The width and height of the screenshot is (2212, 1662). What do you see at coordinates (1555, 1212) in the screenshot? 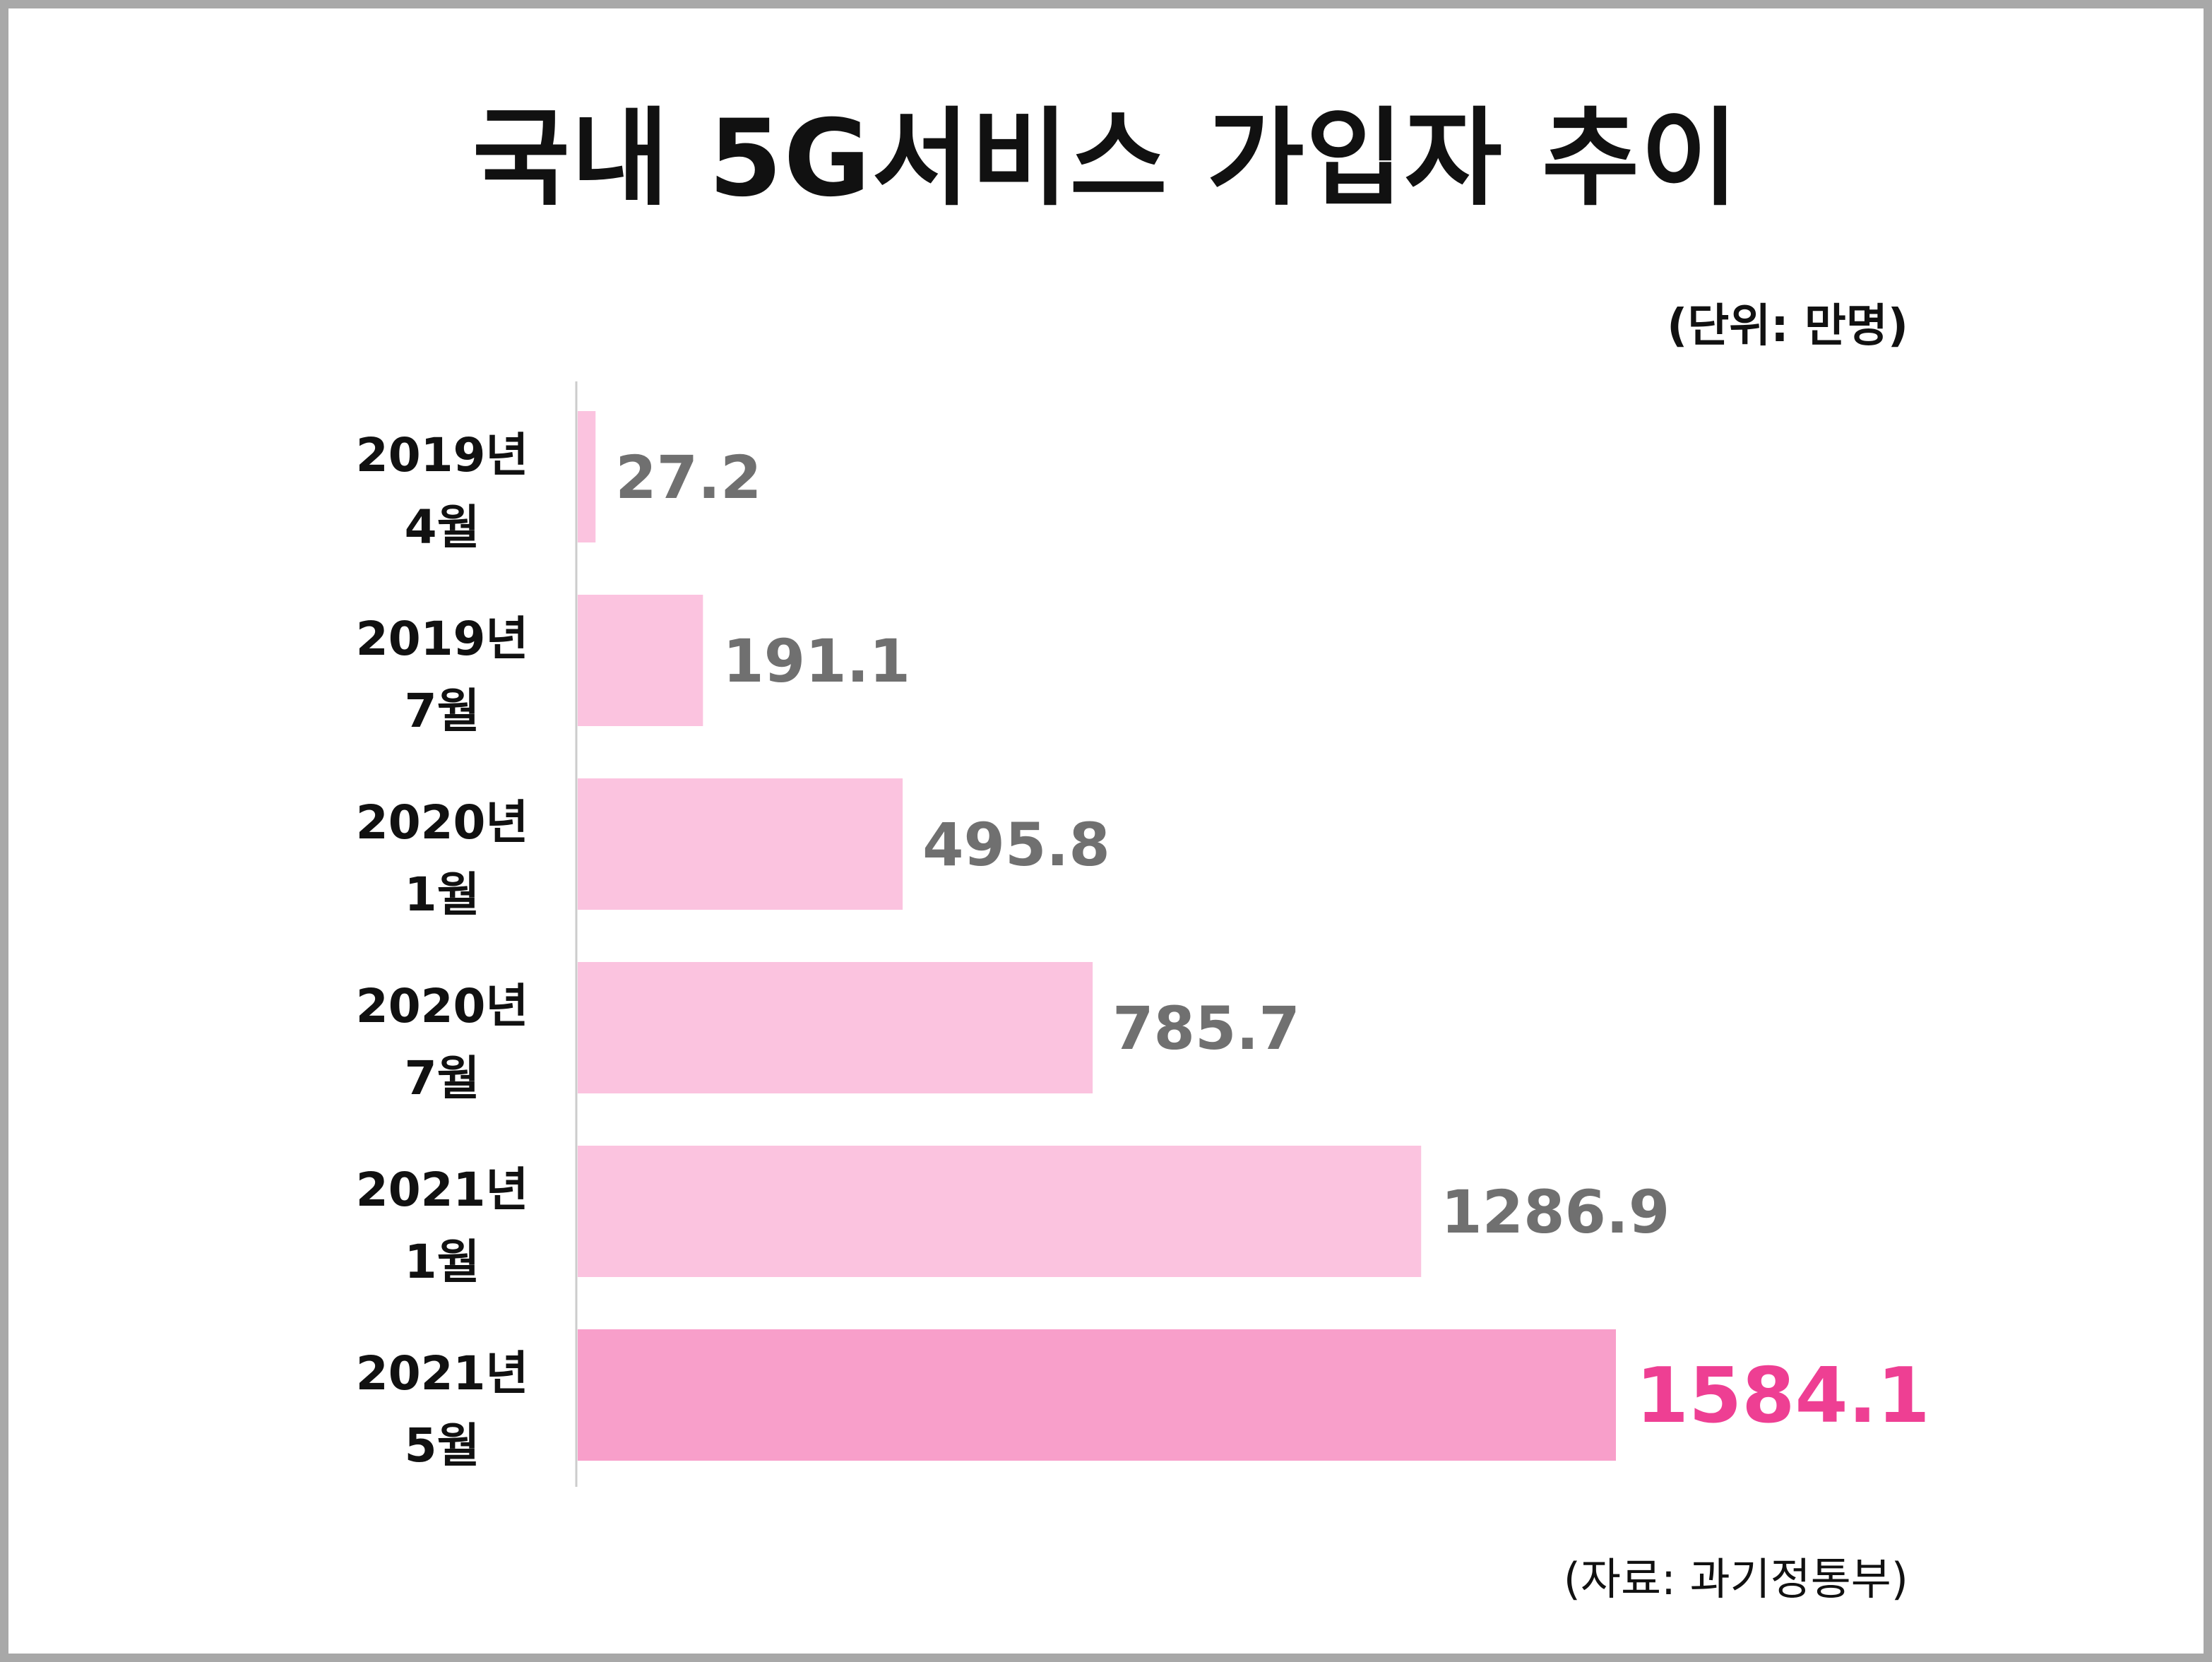
I see `value-label-4: 1286.9` at bounding box center [1555, 1212].